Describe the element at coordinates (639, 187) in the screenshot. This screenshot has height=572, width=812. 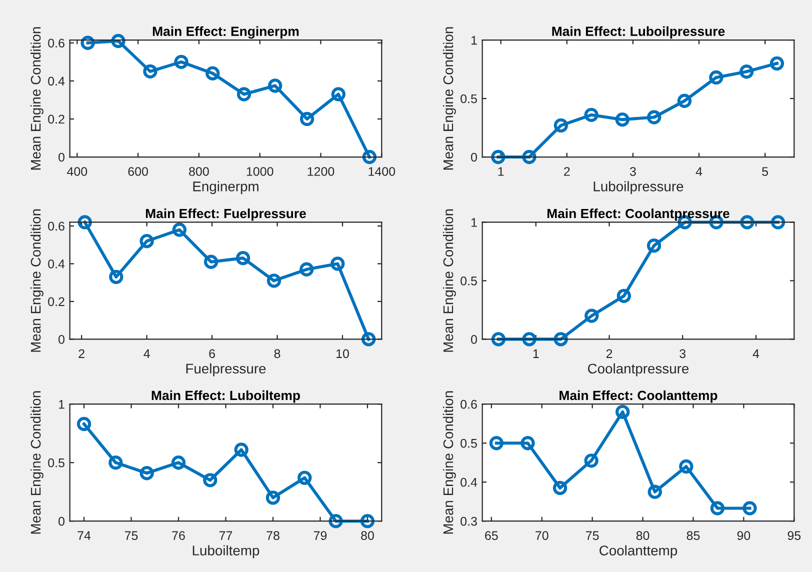
I see `x-axis-title: Luboilpressure` at that location.